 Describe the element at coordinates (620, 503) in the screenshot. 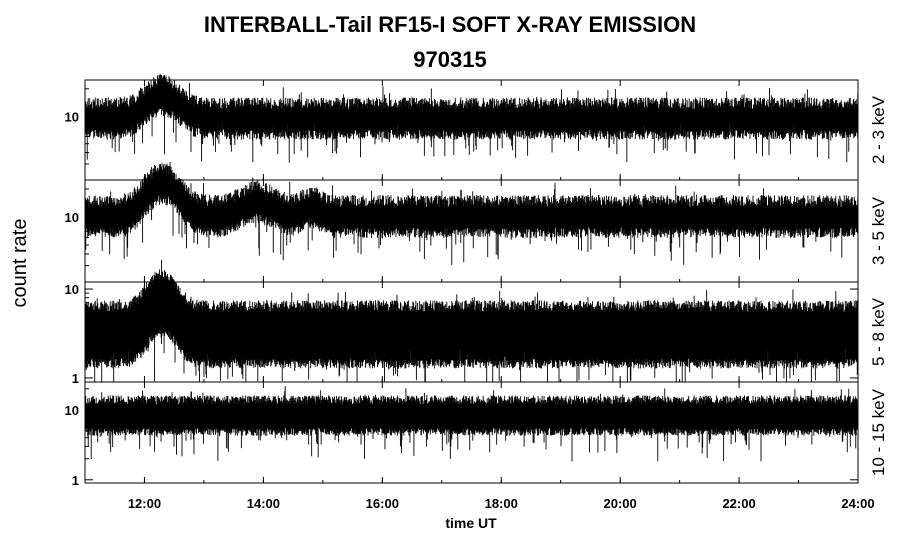

I see `x-tick-label-5: 20:00` at that location.